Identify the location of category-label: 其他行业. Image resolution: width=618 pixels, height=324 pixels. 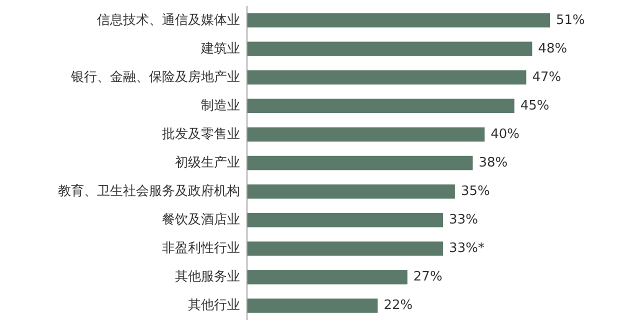
(214, 306).